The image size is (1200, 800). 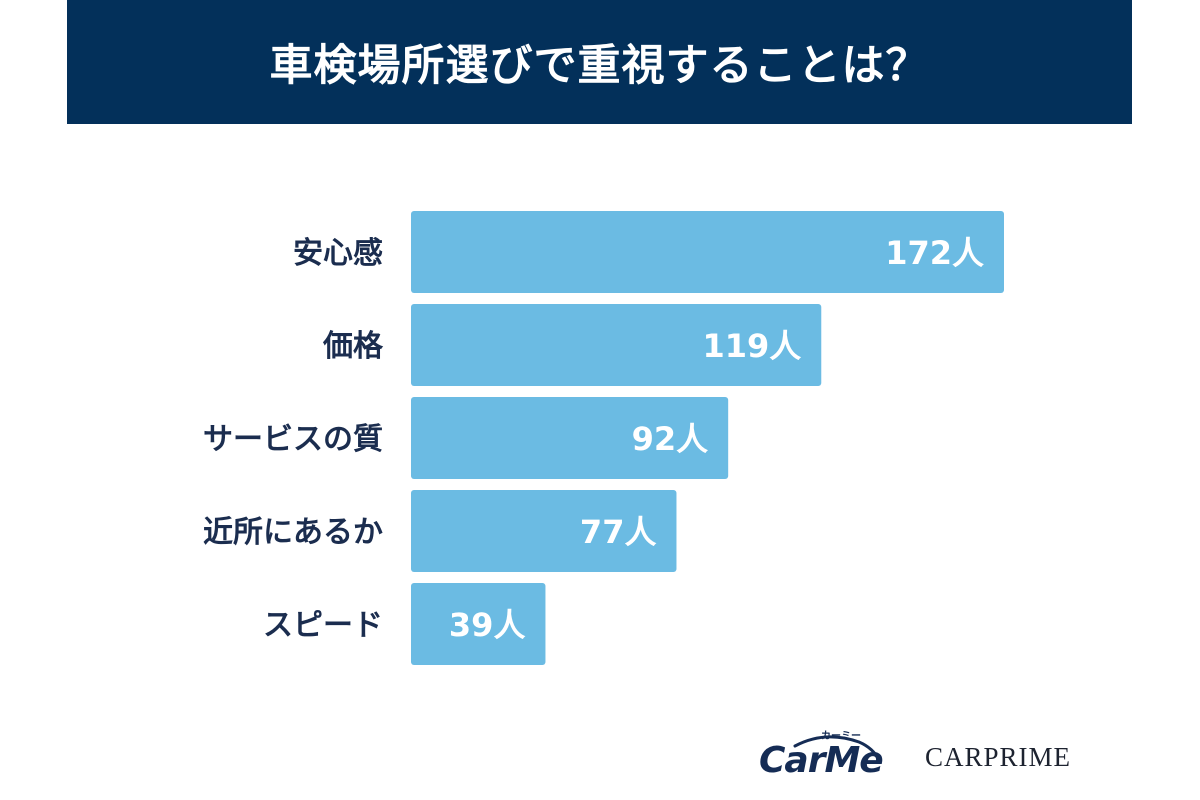 What do you see at coordinates (487, 625) in the screenshot?
I see `value-label-4: 39人` at bounding box center [487, 625].